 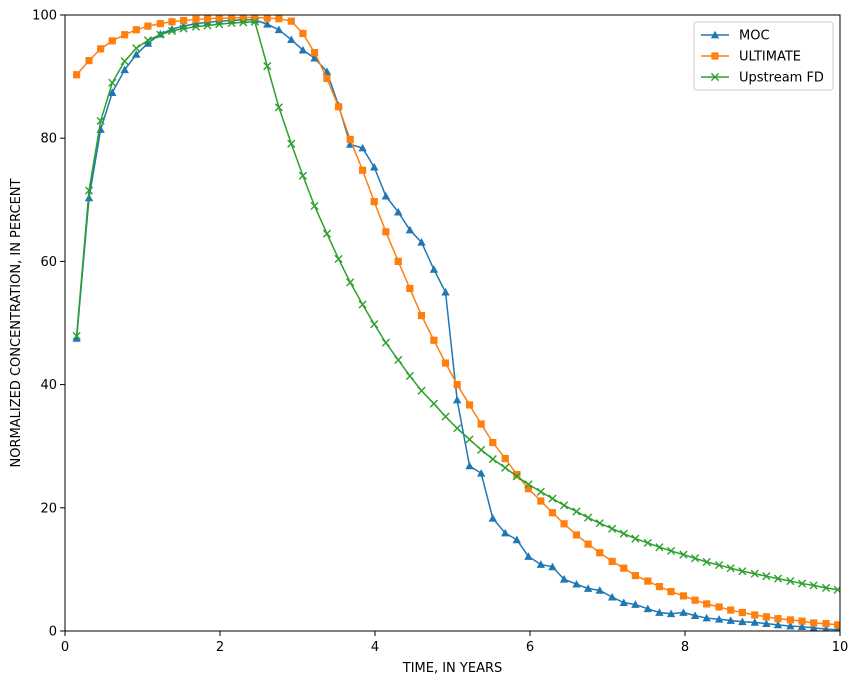 What do you see at coordinates (48, 139) in the screenshot?
I see `y-tick-label: 80` at bounding box center [48, 139].